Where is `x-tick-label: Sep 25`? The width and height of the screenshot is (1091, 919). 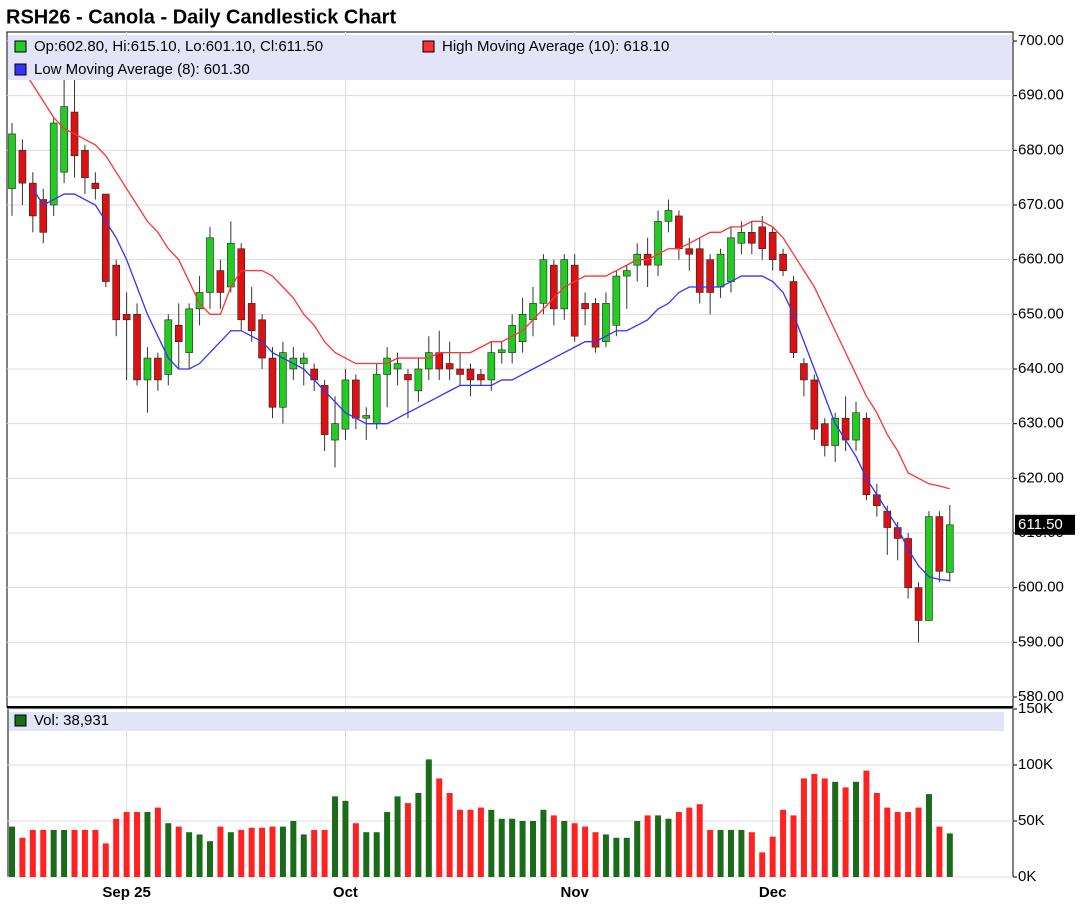
x-tick-label: Sep 25 is located at coordinates (126, 892).